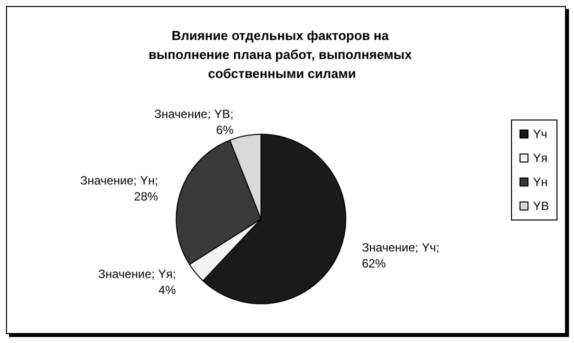 The width and height of the screenshot is (574, 343). I want to click on data-label: Значение; Yч; 62%, so click(401, 255).